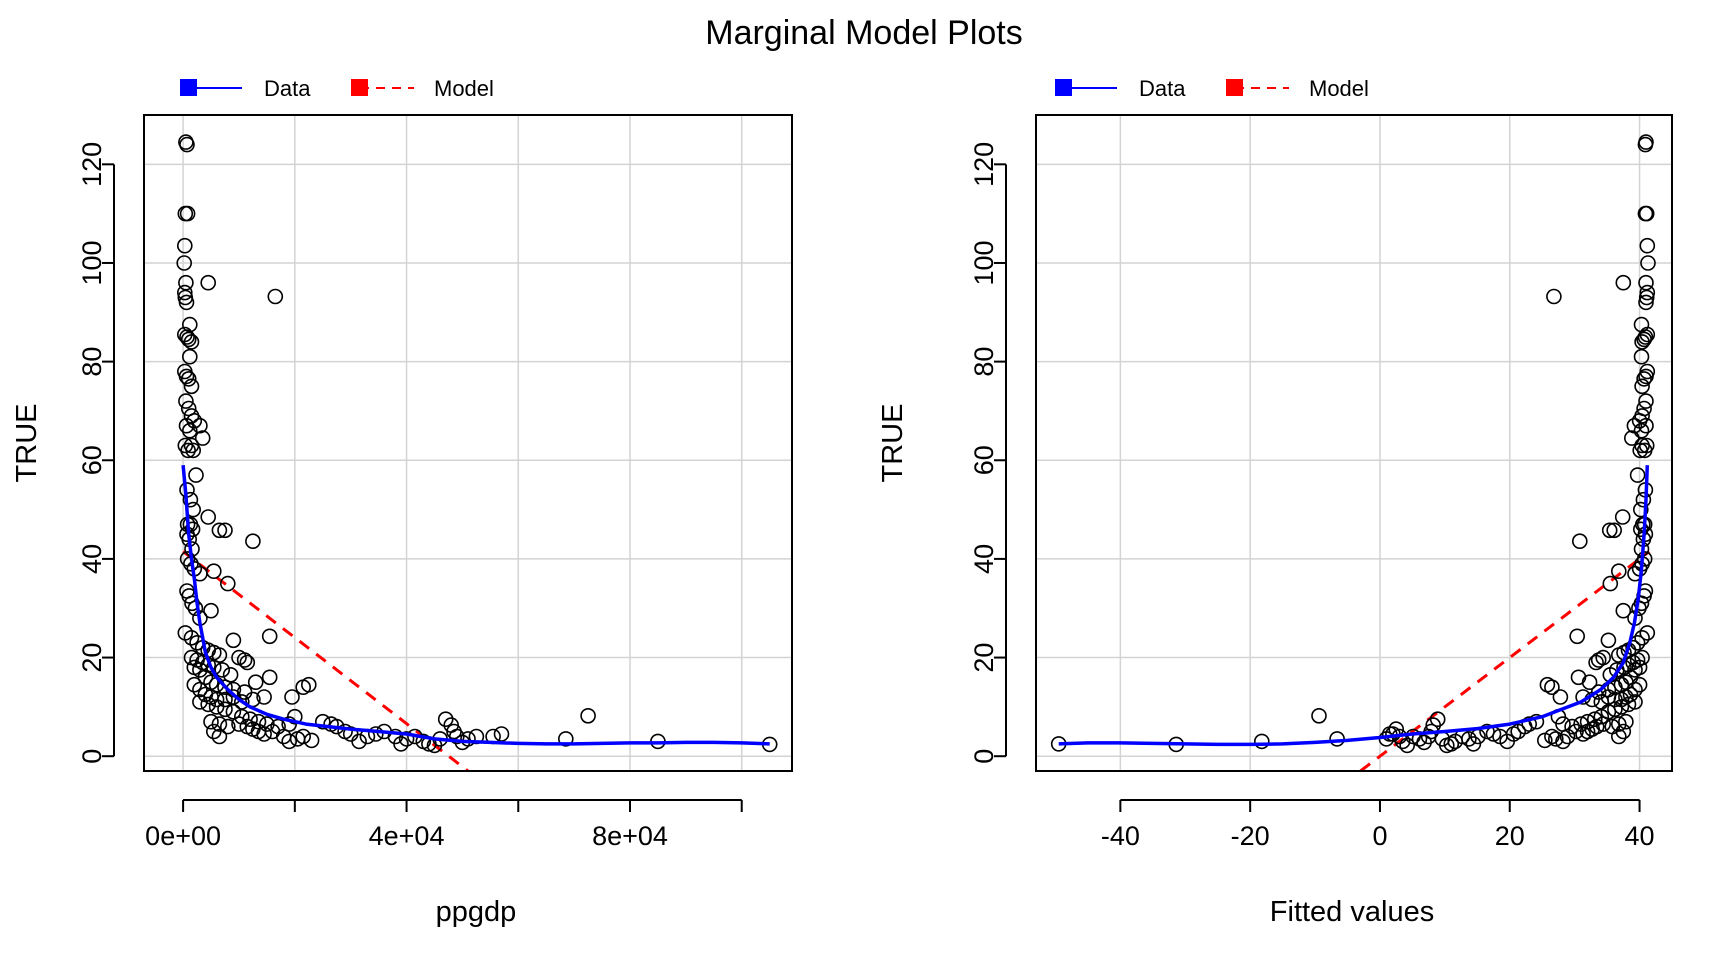 The height and width of the screenshot is (960, 1728). Describe the element at coordinates (984, 164) in the screenshot. I see `right-y-tick-label-6: 120` at that location.